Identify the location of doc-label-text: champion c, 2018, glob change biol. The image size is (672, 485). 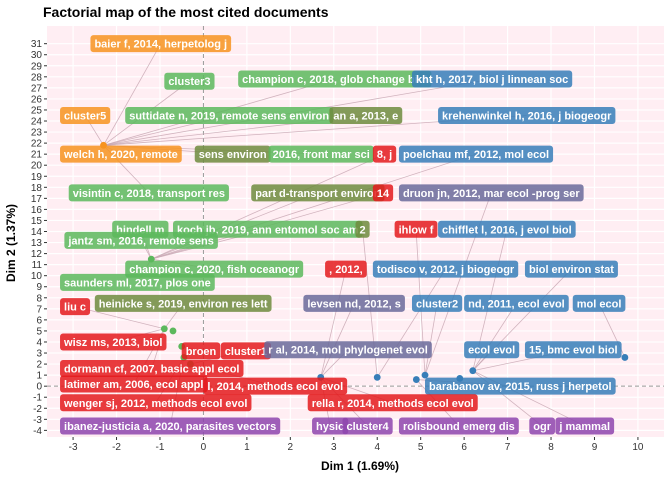
(334, 80).